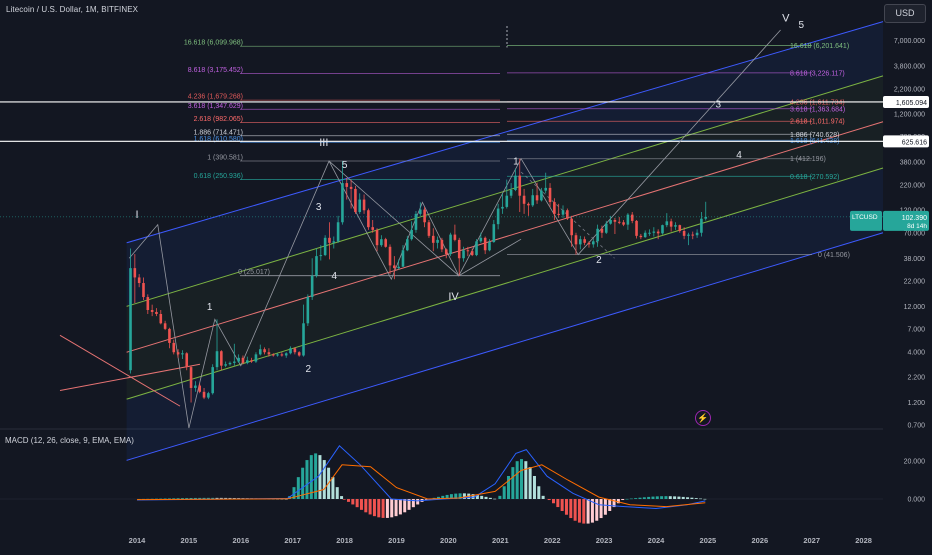 Image resolution: width=932 pixels, height=555 pixels. Describe the element at coordinates (909, 89) in the screenshot. I see `y-tick-label: 2,200.000` at that location.